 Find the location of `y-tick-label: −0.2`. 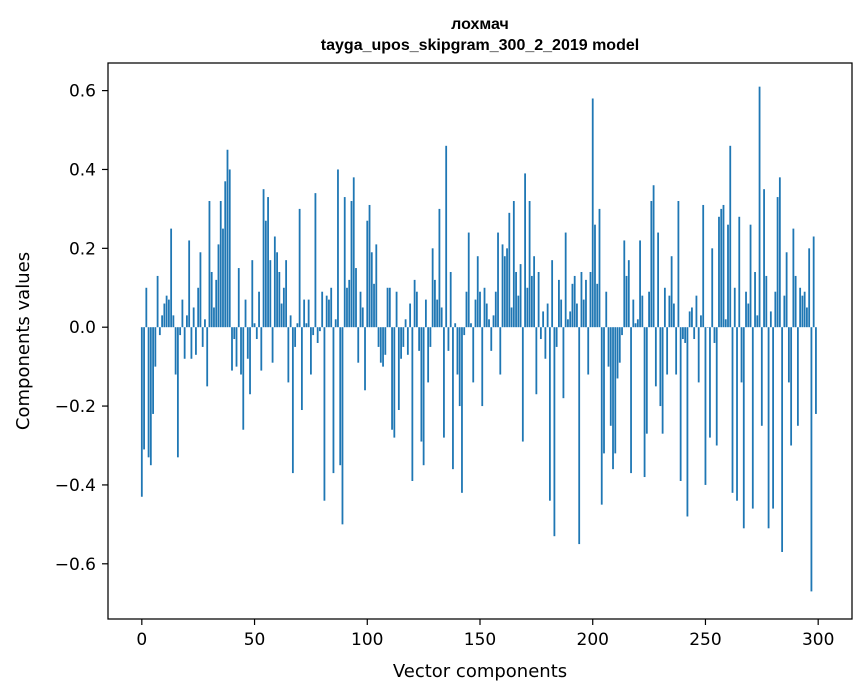

y-tick-label: −0.2 is located at coordinates (75, 407).